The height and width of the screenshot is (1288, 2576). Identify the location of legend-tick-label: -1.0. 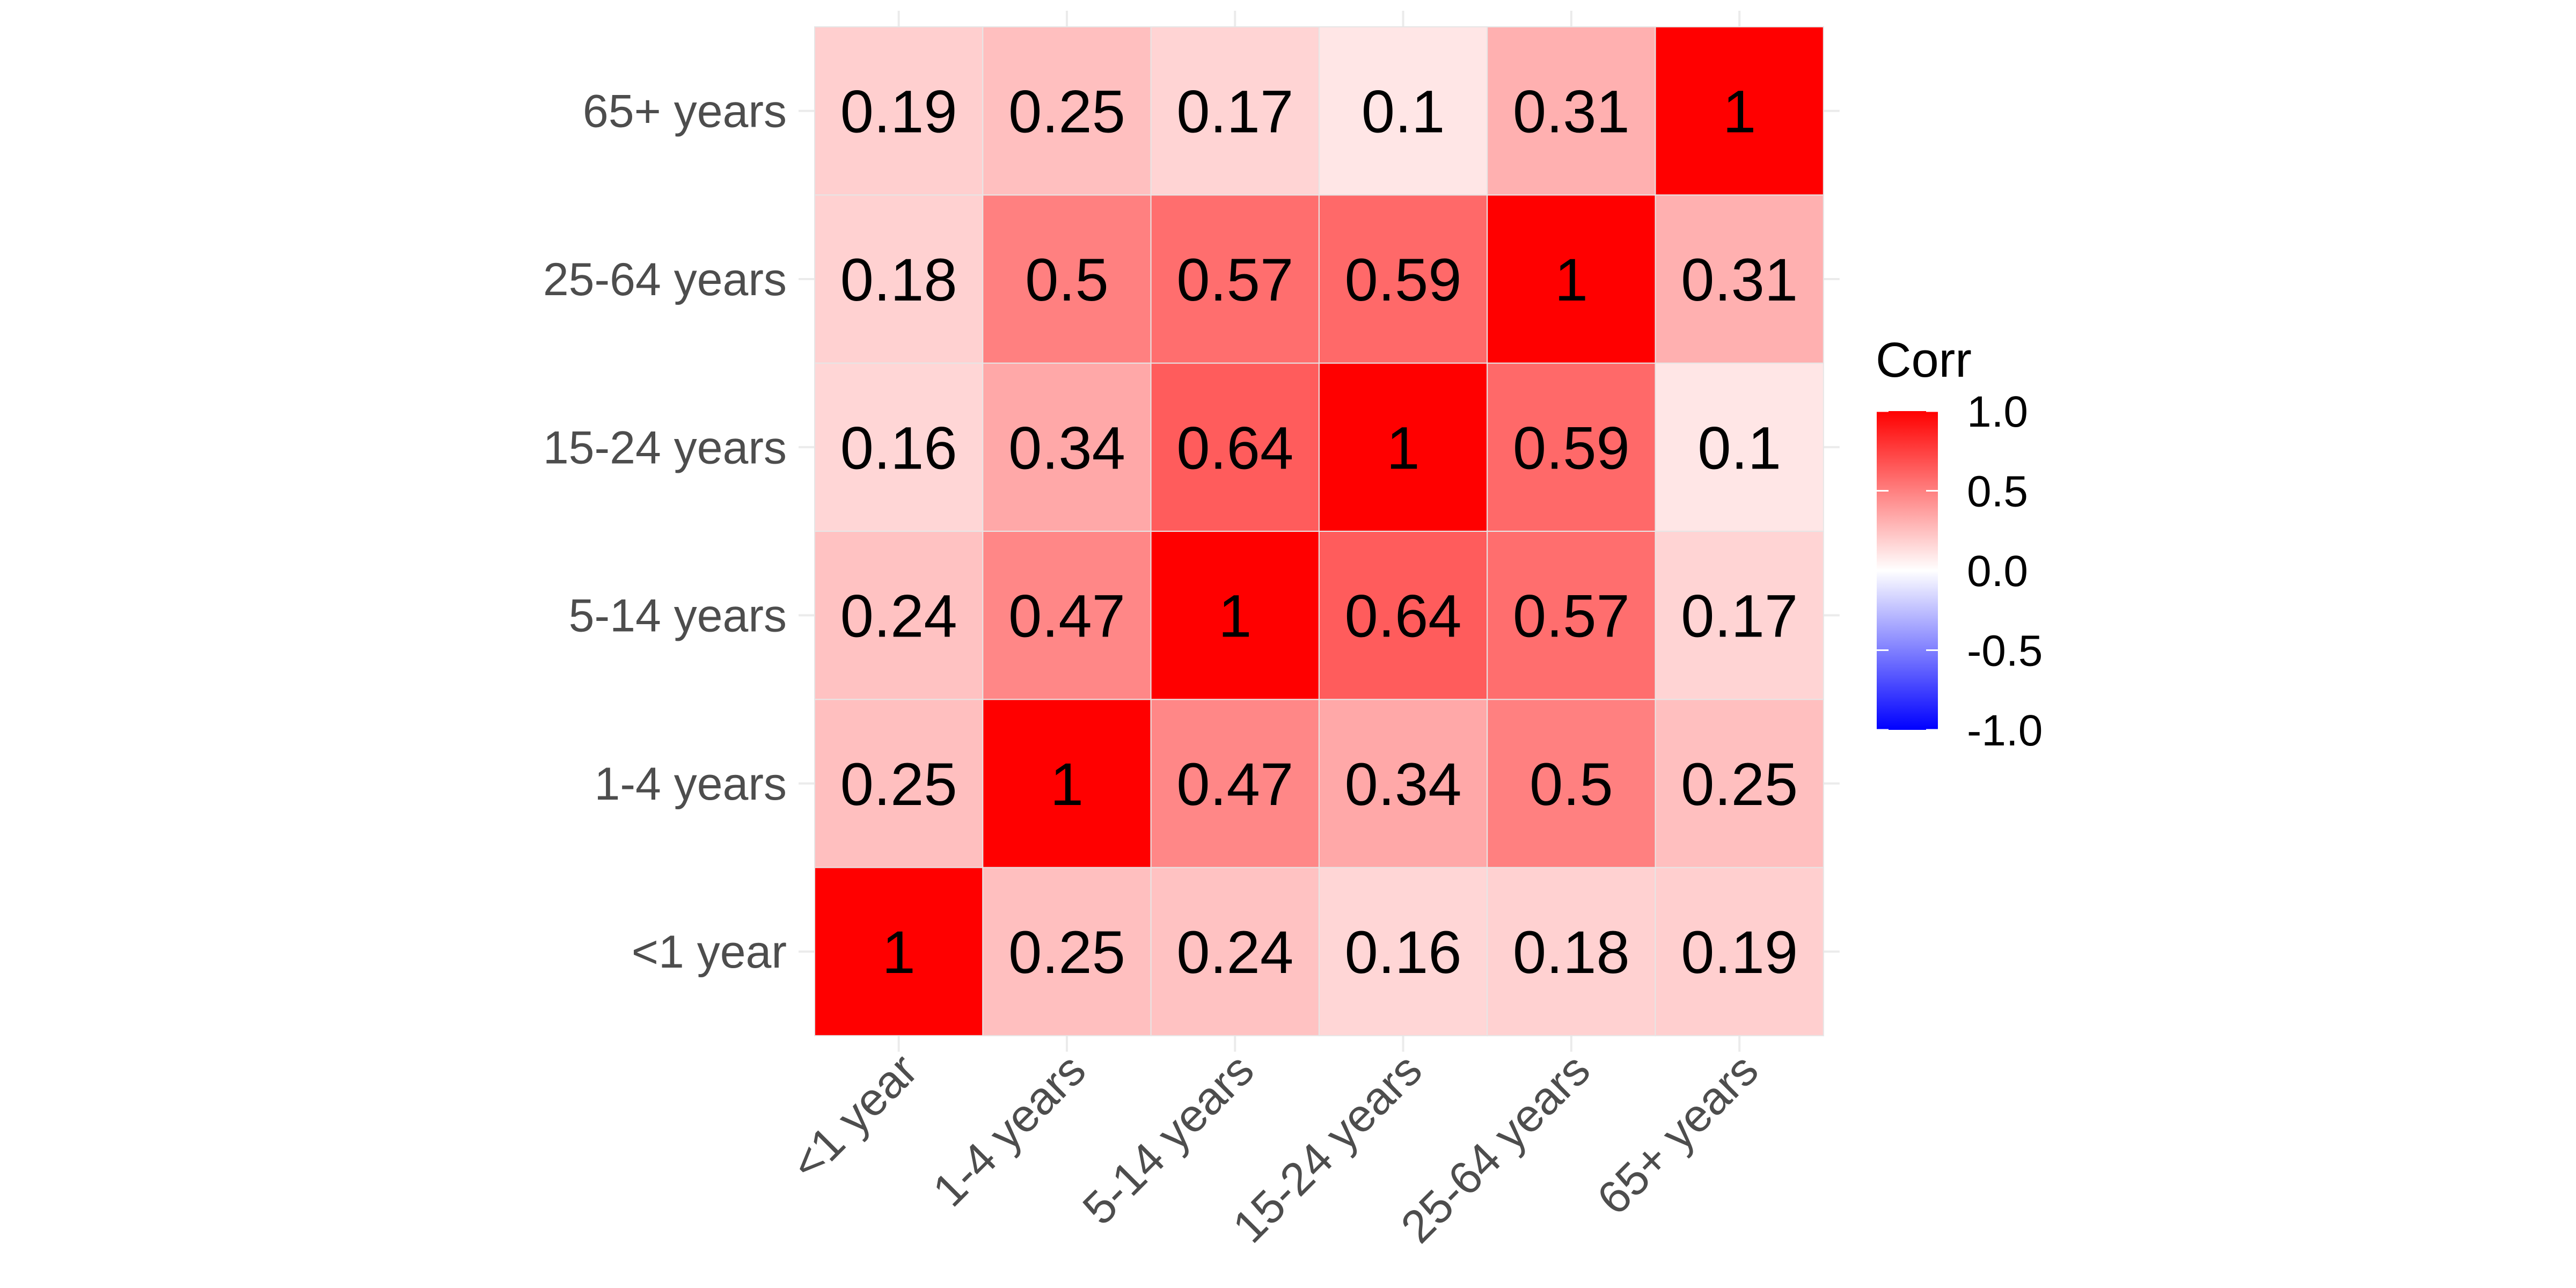
(2005, 730).